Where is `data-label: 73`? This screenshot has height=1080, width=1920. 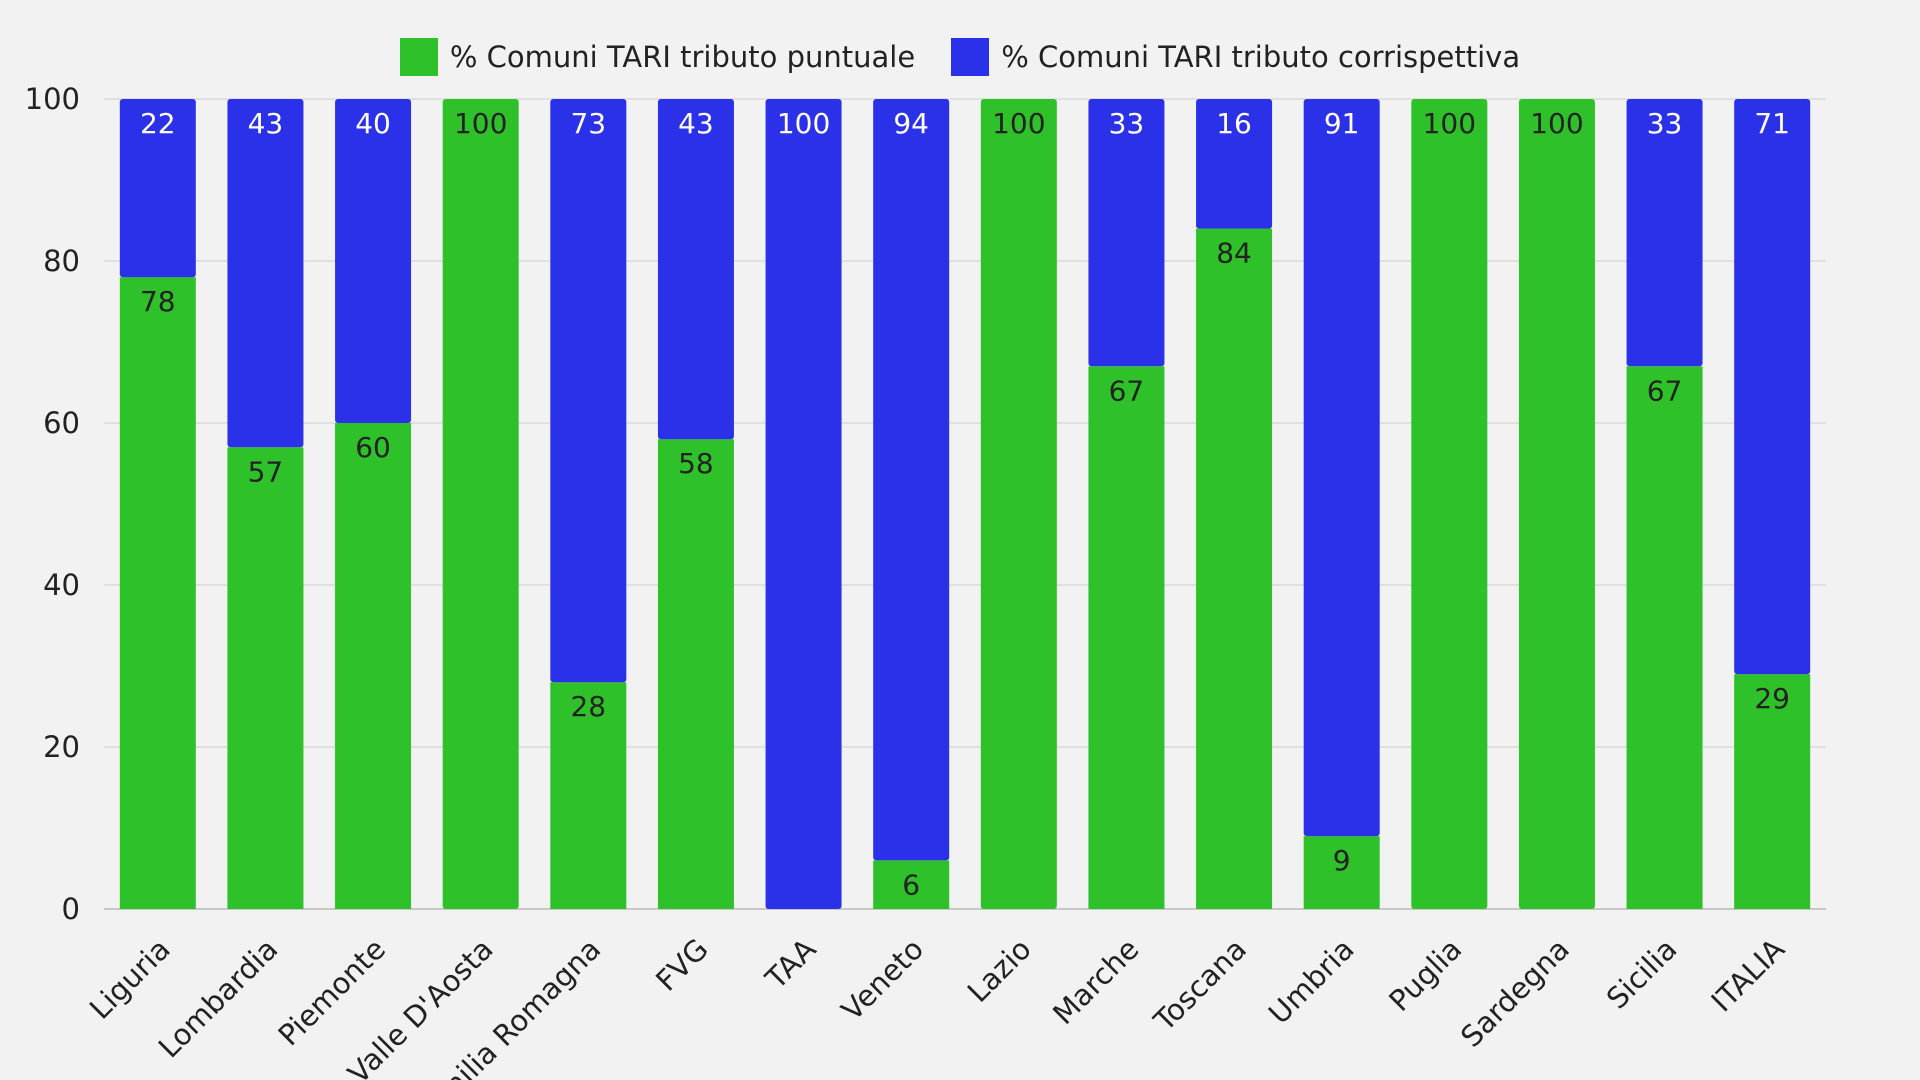 data-label: 73 is located at coordinates (588, 123).